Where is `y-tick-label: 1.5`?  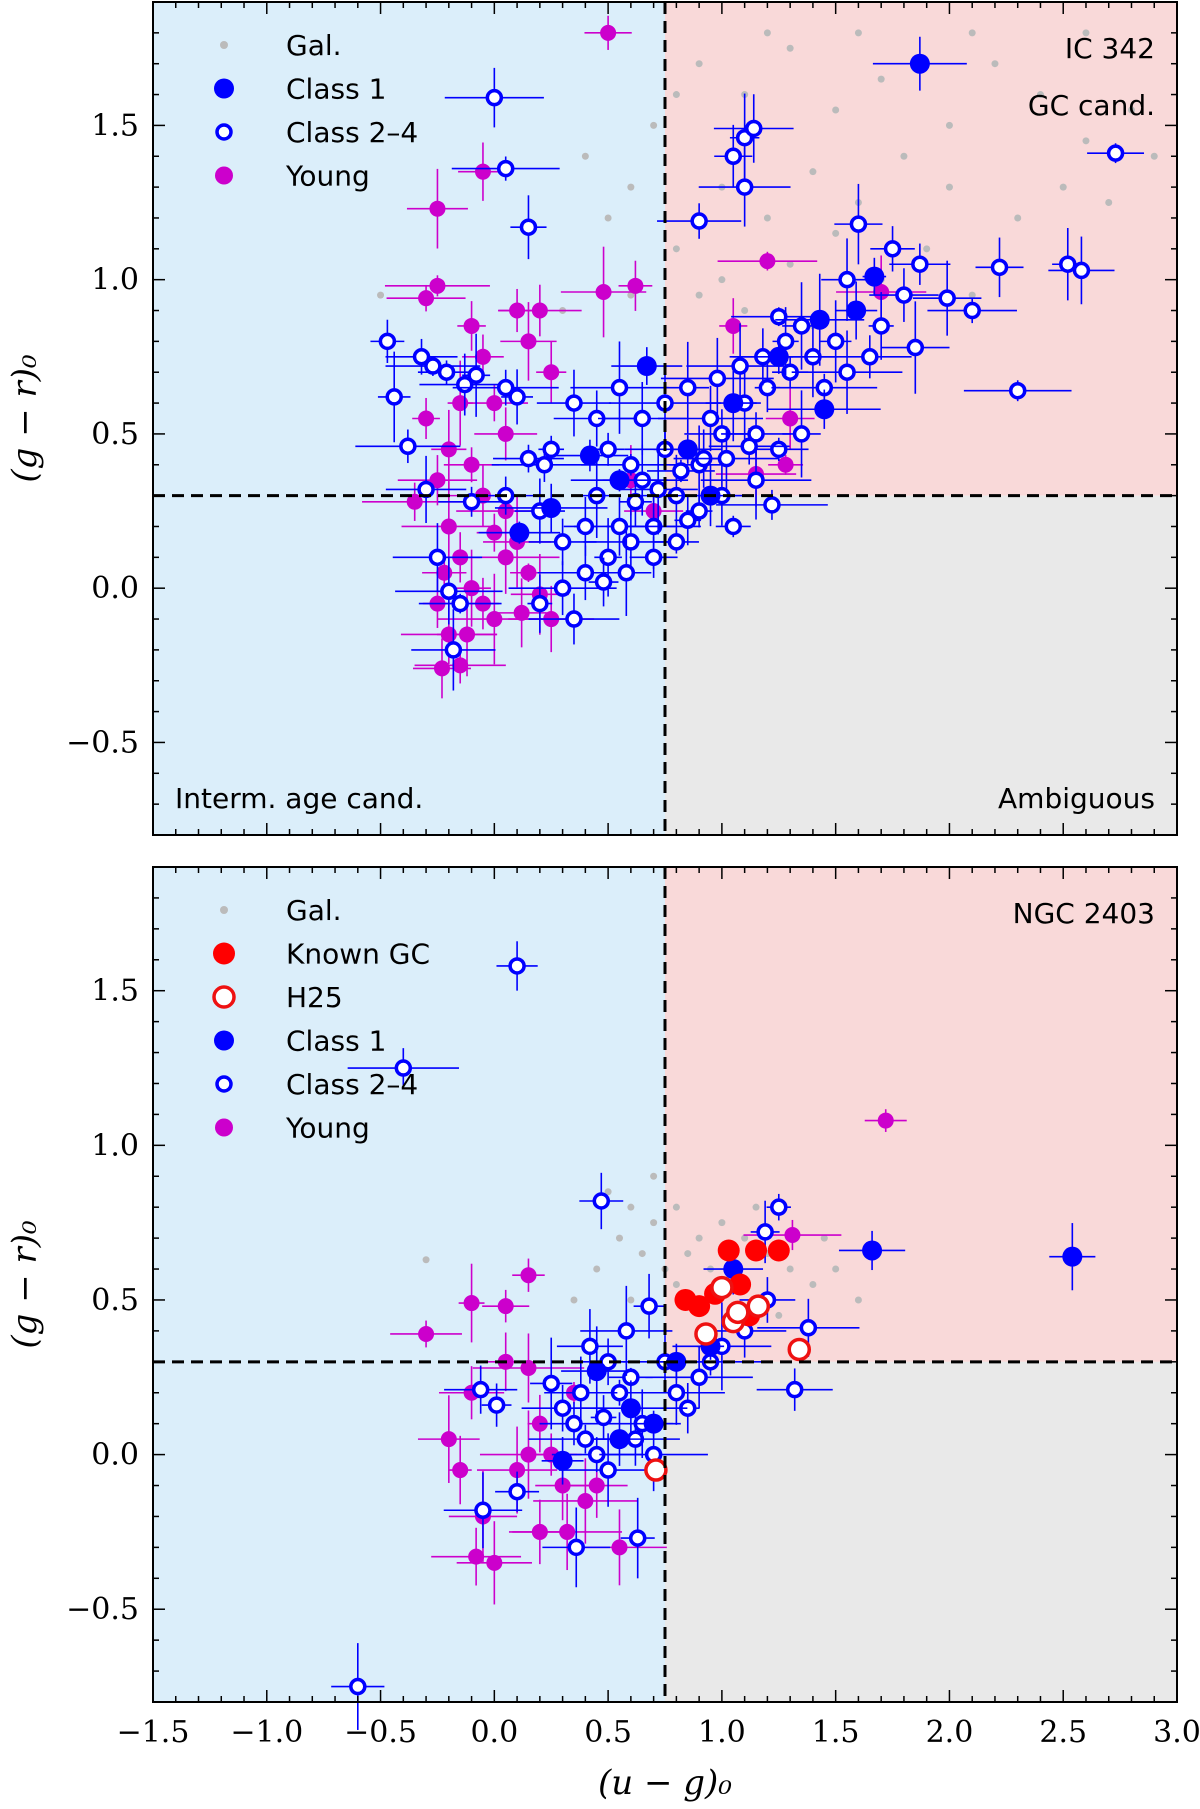 y-tick-label: 1.5 is located at coordinates (115, 991).